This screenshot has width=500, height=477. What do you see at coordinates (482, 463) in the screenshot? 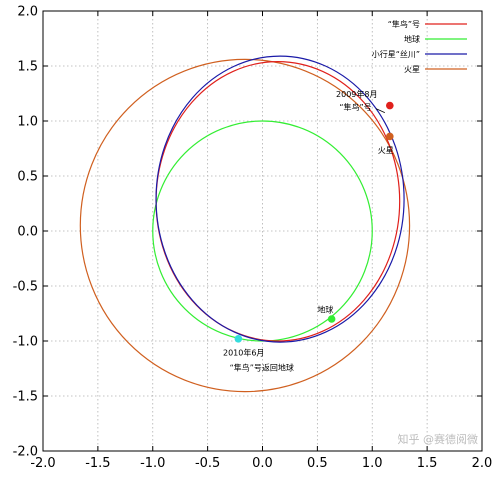
I see `x-tick-label: 2.0` at bounding box center [482, 463].